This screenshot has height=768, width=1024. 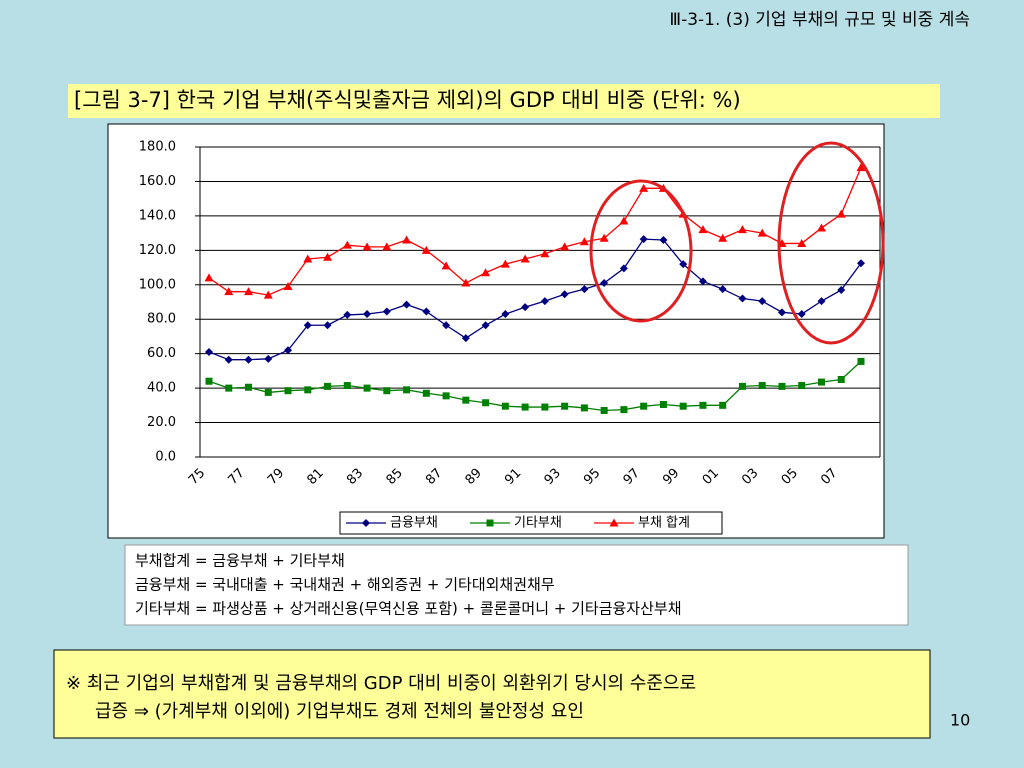 I want to click on page-number: 10, so click(x=960, y=720).